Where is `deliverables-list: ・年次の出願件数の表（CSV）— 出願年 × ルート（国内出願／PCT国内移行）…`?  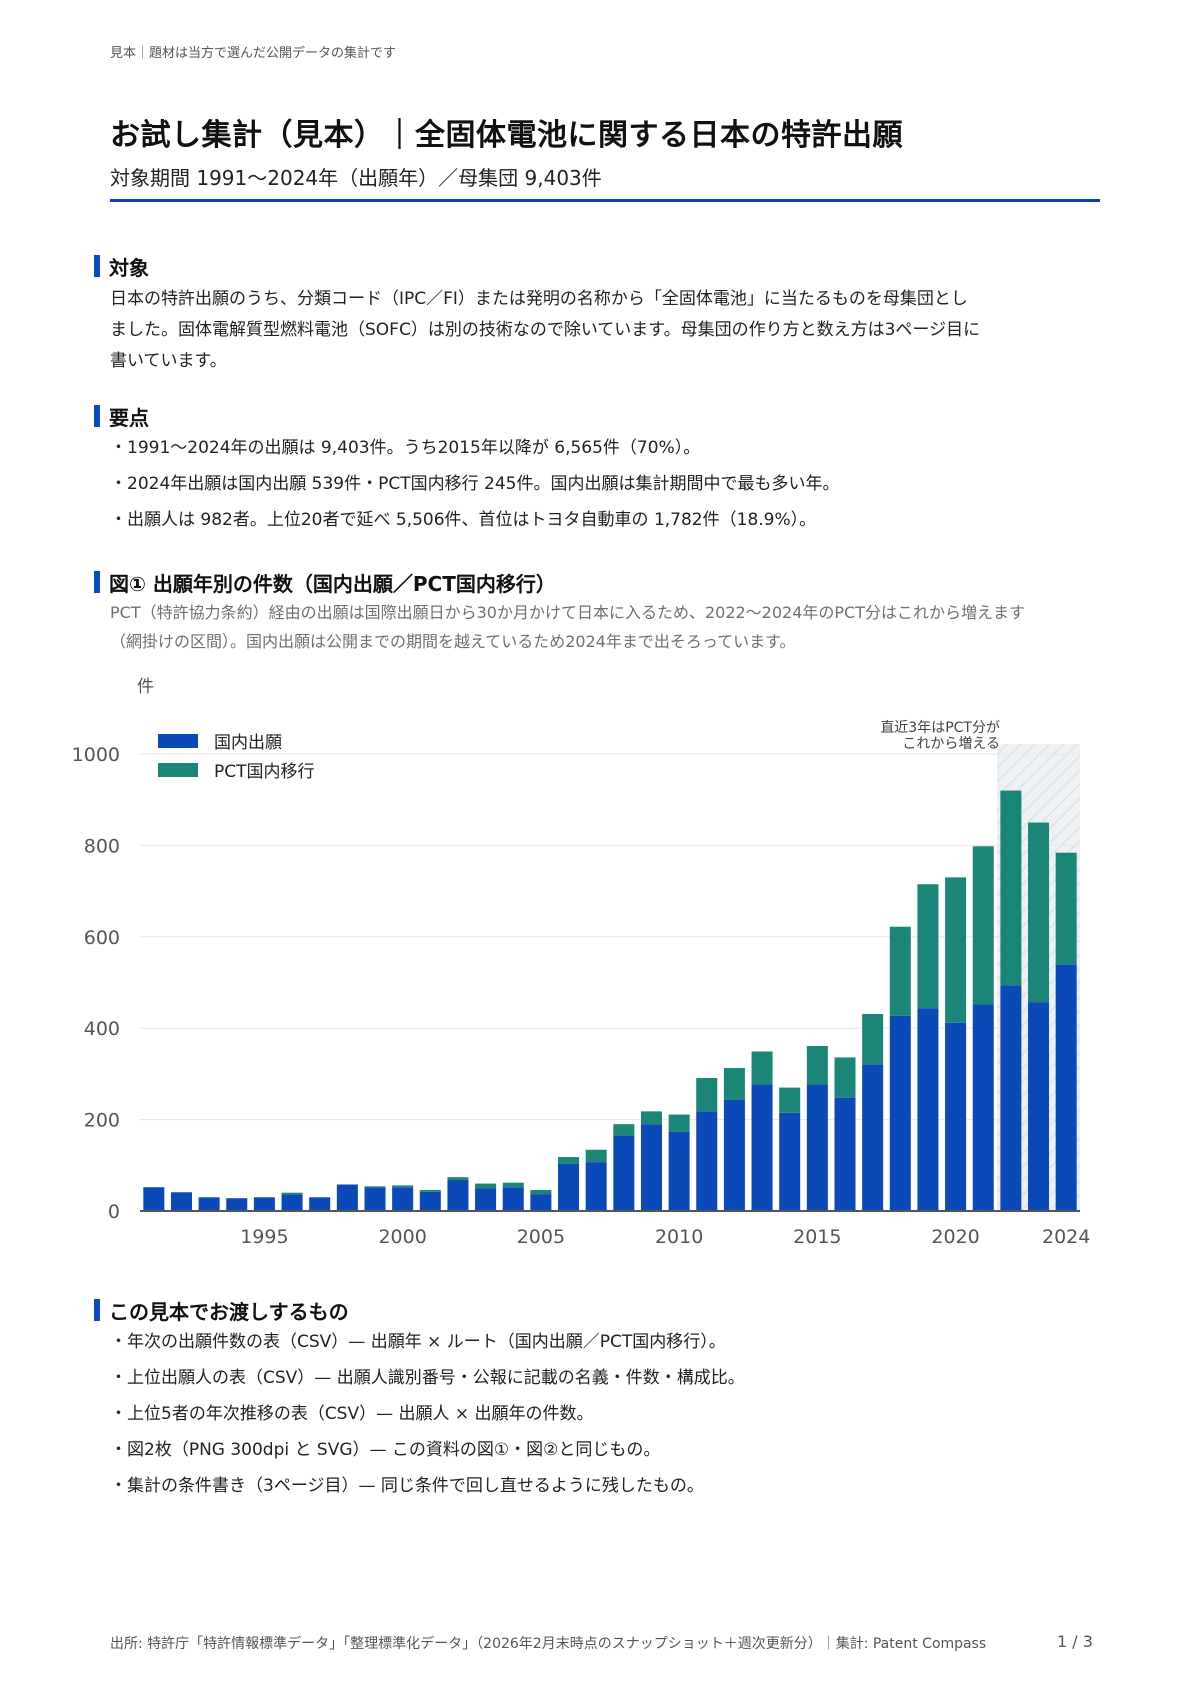 deliverables-list: ・年次の出願件数の表（CSV）— 出願年 × ルート（国内出願／PCT国内移行）… is located at coordinates (610, 1414).